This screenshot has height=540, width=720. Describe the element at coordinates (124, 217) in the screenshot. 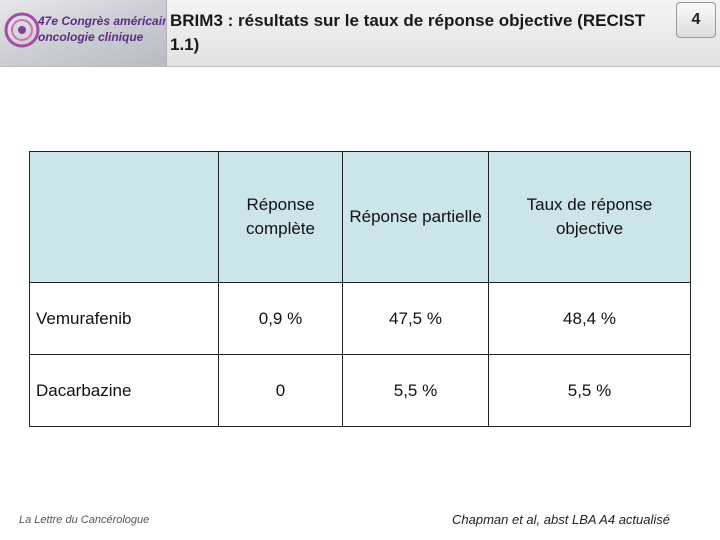

I see `table-header-empty` at that location.